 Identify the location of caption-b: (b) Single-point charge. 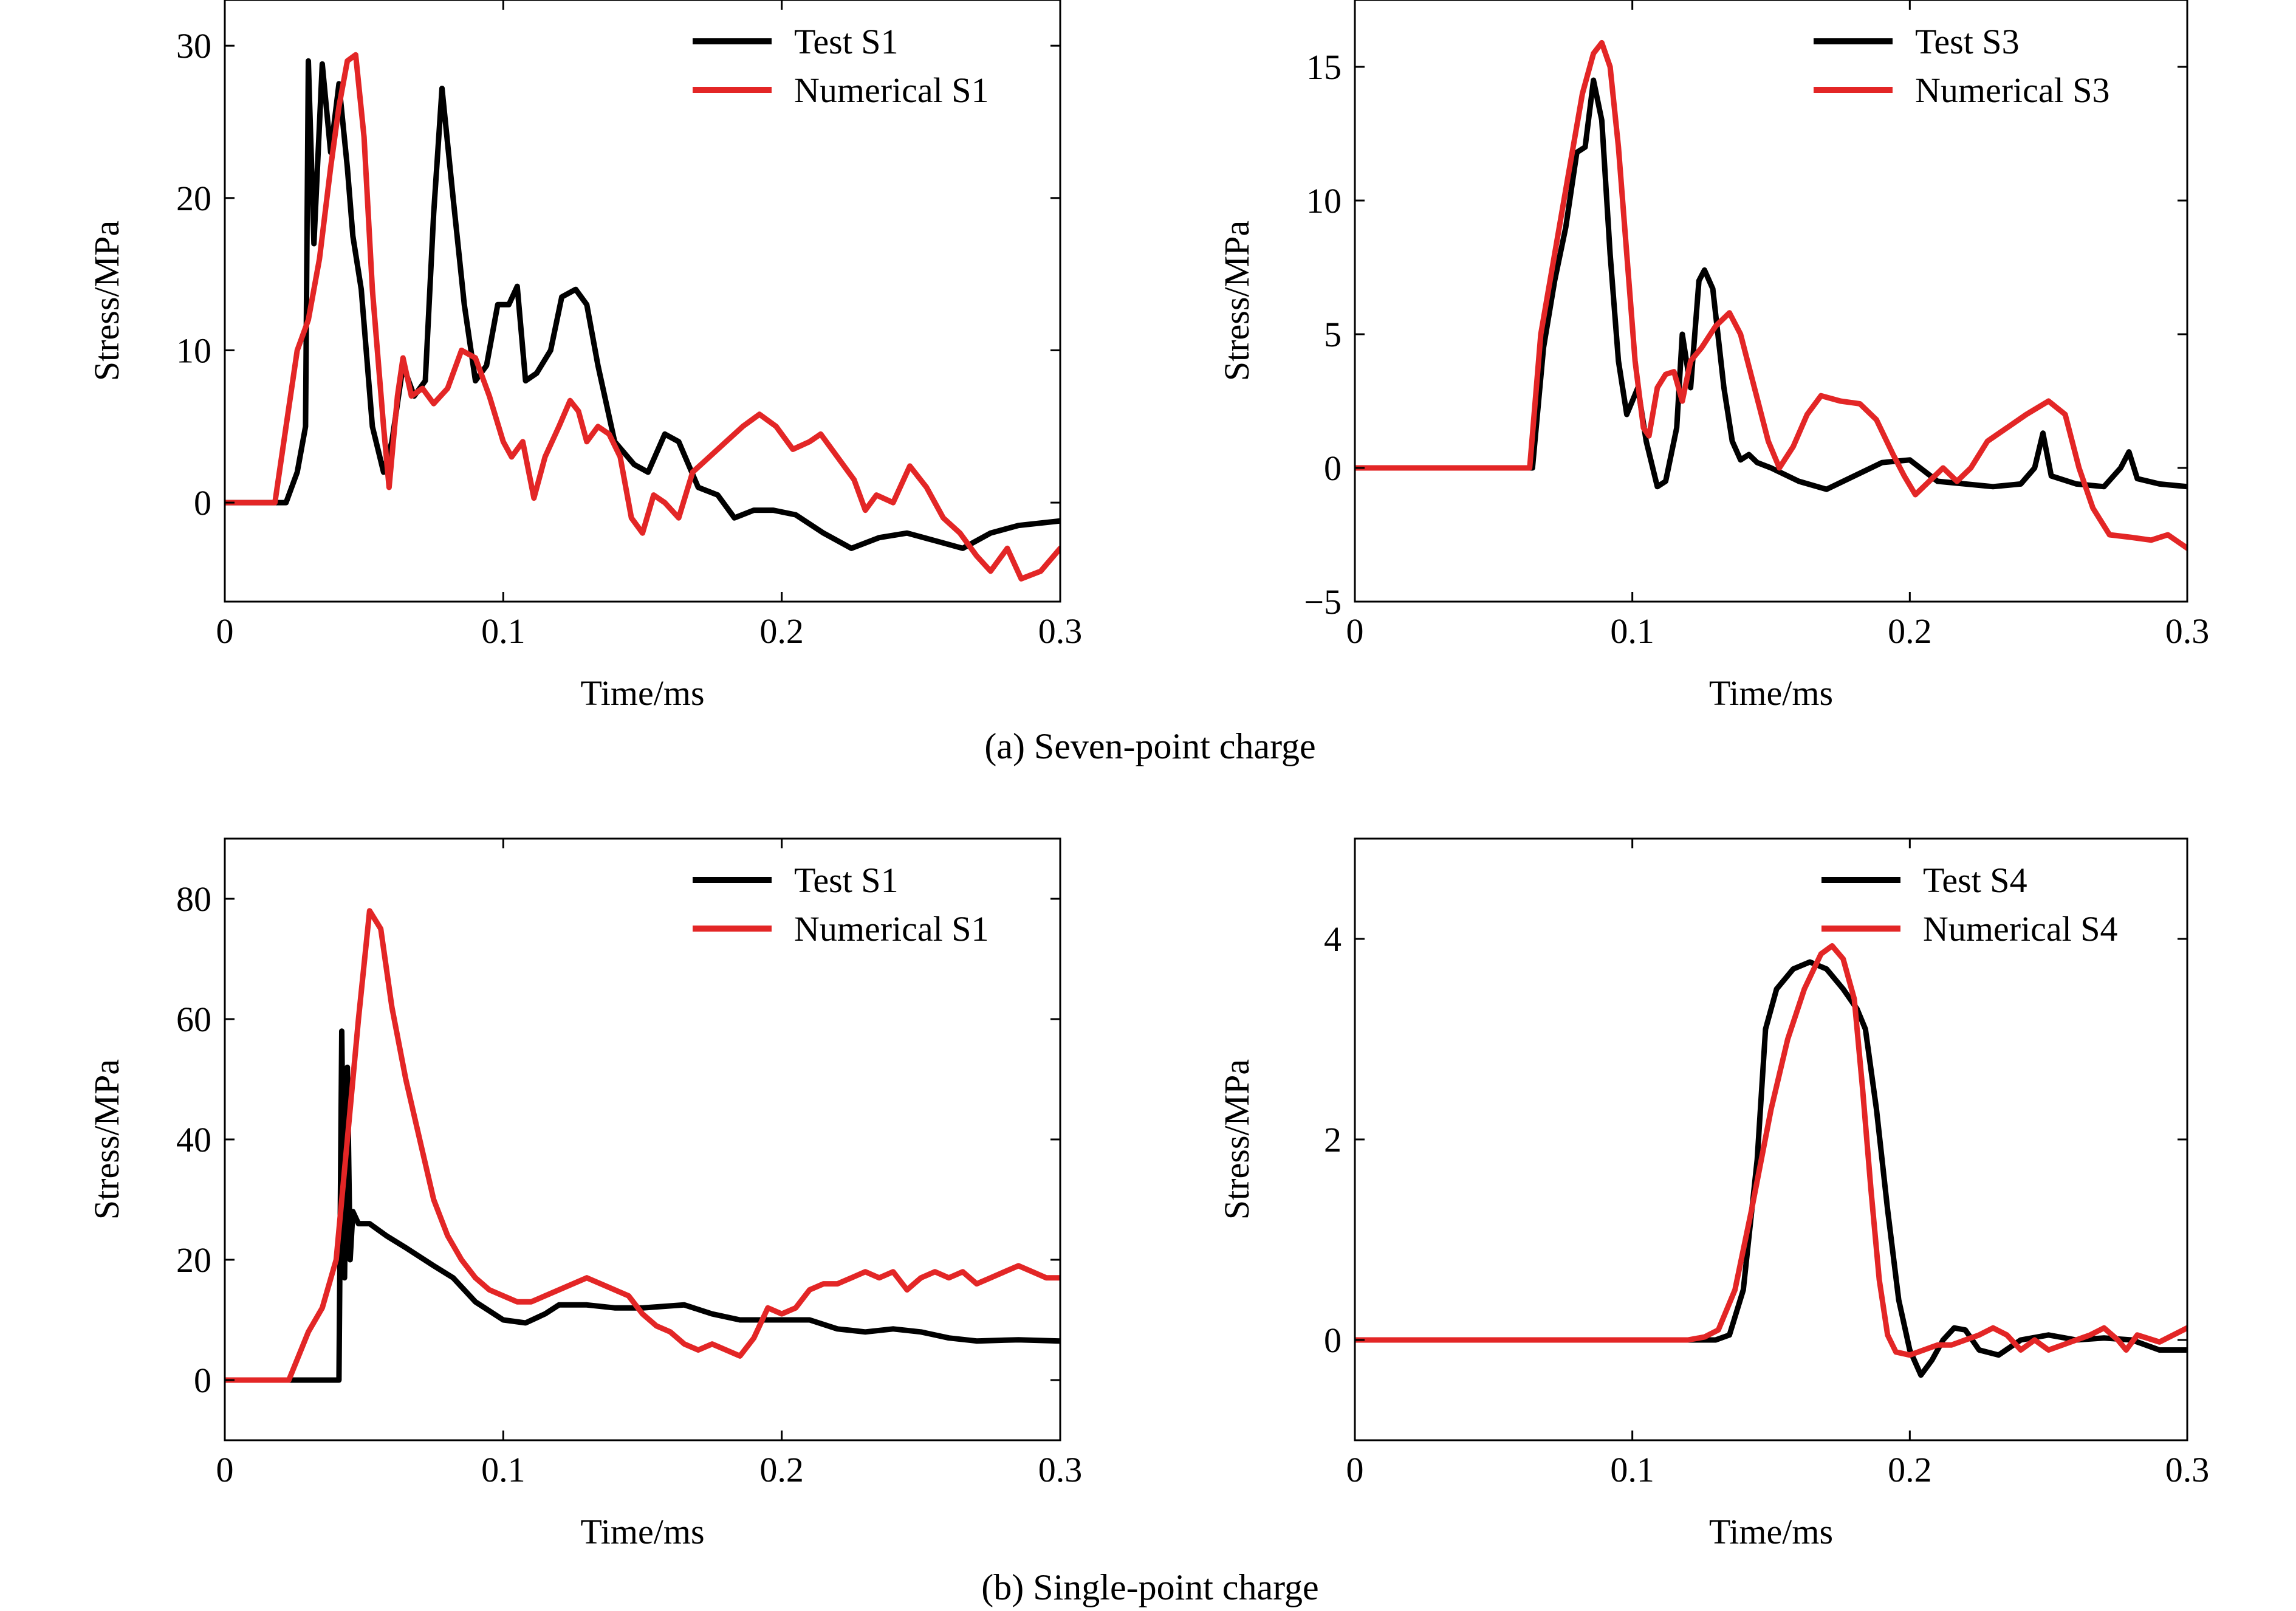
(1149, 1587).